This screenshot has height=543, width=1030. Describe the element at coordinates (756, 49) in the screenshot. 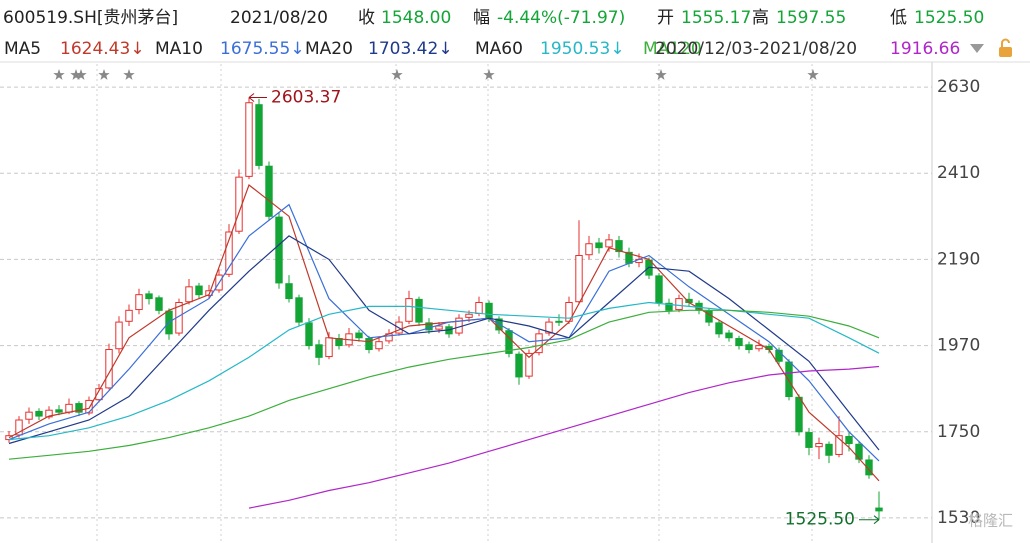

I see `range-text: 2020/12/03-2021/08/20` at that location.